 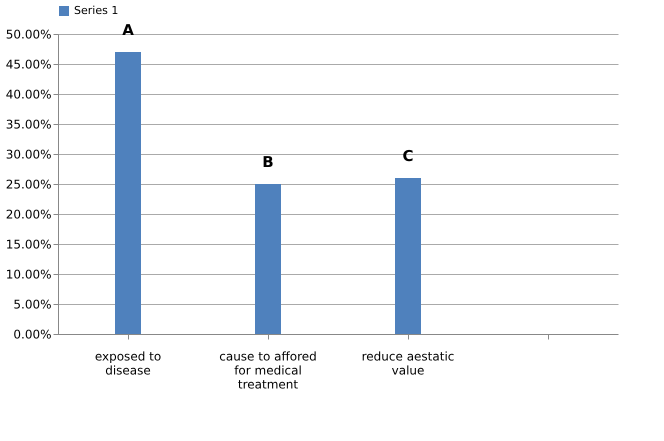 What do you see at coordinates (29, 155) in the screenshot?
I see `y-tick-label: 30.00%` at bounding box center [29, 155].